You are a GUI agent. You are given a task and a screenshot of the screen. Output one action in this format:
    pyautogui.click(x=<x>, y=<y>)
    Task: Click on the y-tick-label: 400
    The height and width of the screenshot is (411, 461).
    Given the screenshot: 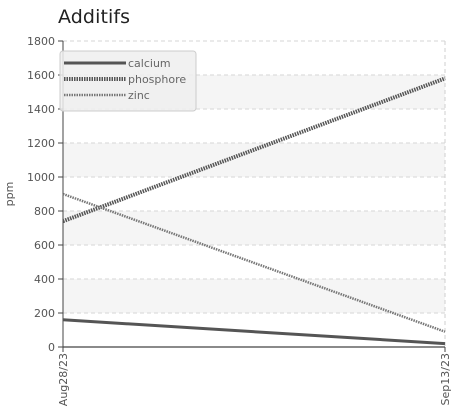 What is the action you would take?
    pyautogui.click(x=44, y=279)
    